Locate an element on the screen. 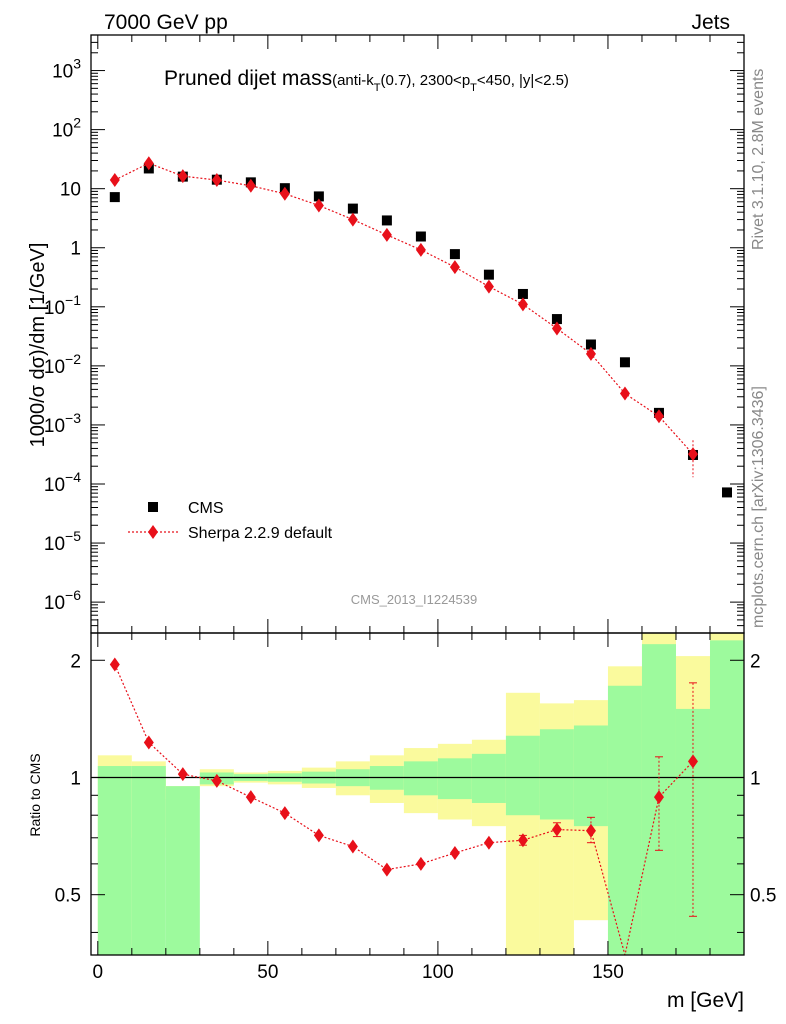  y-tick-label: 10⁻¹ is located at coordinates (62, 305).